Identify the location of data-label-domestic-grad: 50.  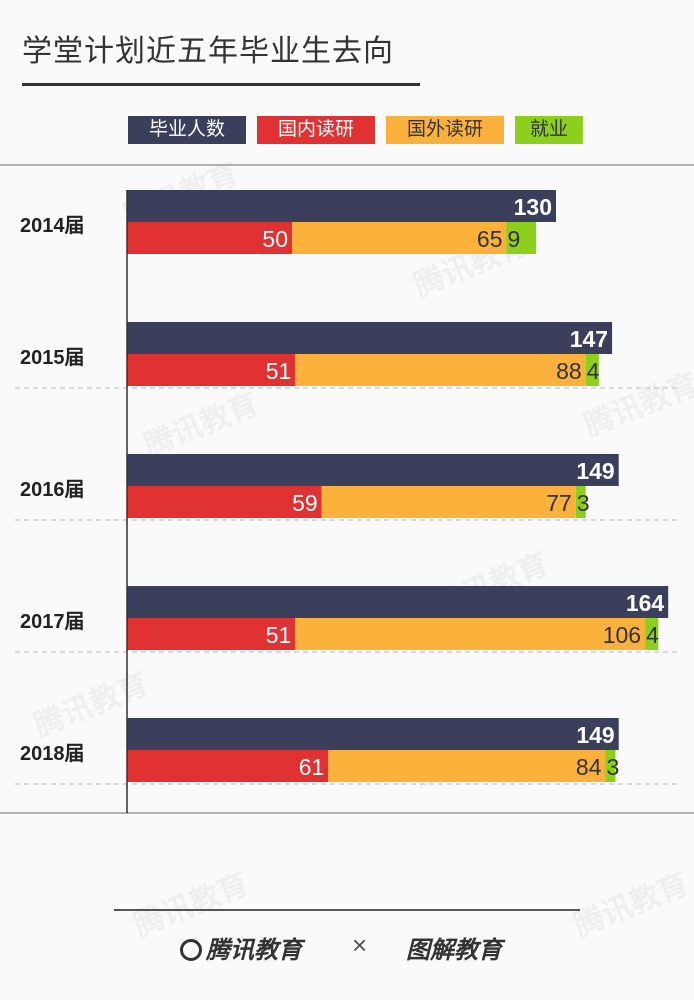
(275, 239).